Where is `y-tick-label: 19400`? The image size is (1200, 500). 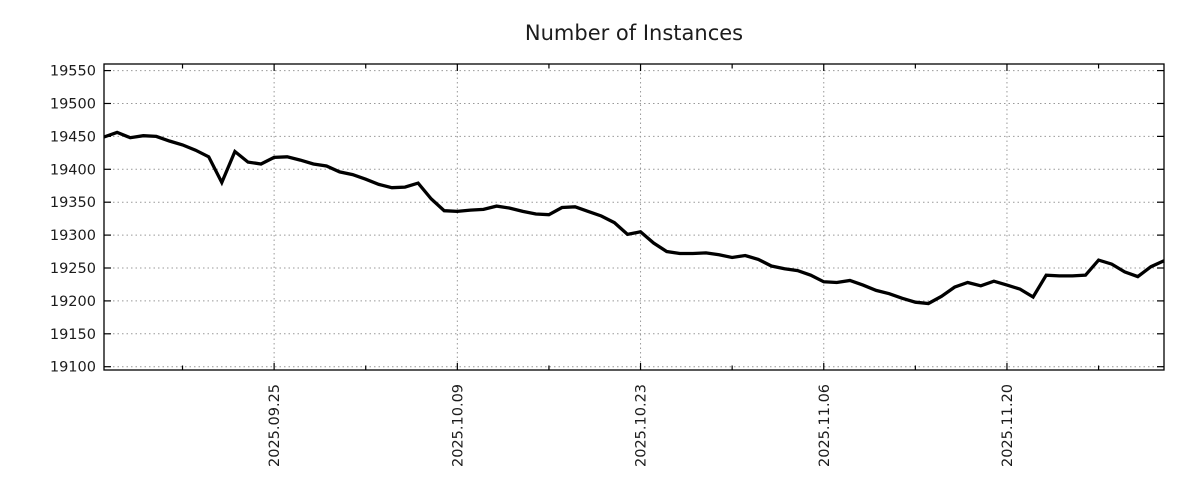 y-tick-label: 19400 is located at coordinates (73, 170).